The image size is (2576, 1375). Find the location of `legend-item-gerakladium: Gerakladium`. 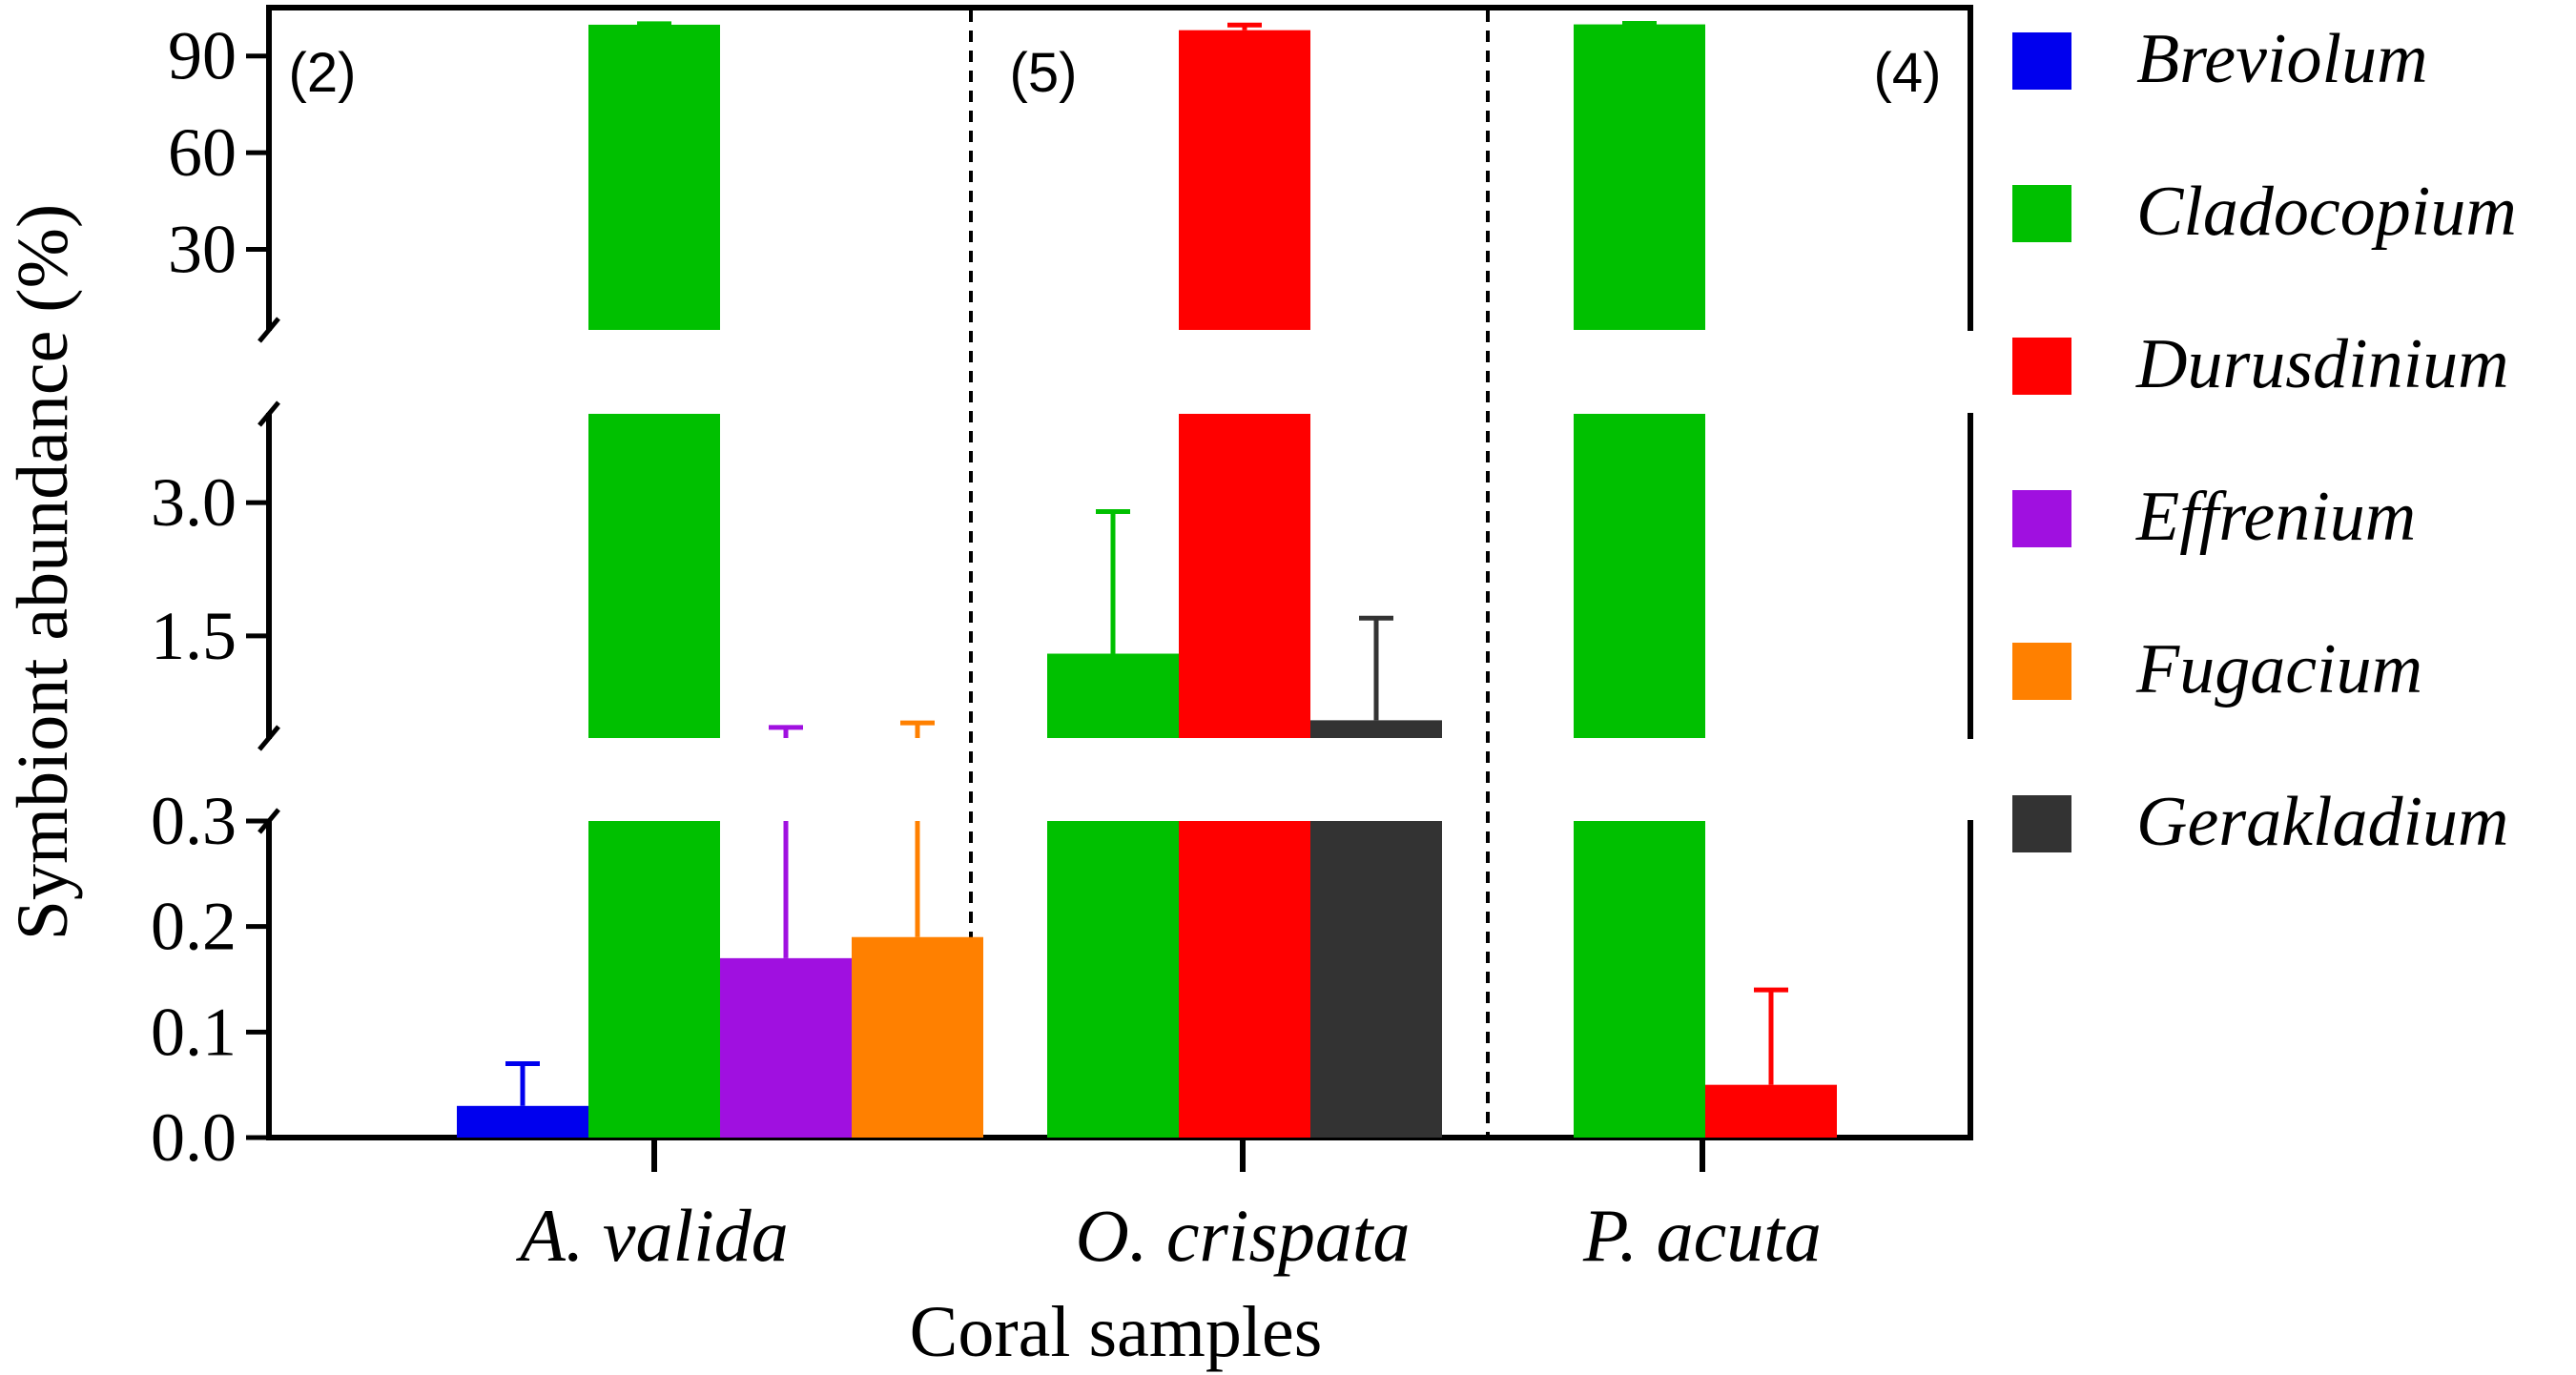

legend-item-gerakladium: Gerakladium is located at coordinates (2260, 822).